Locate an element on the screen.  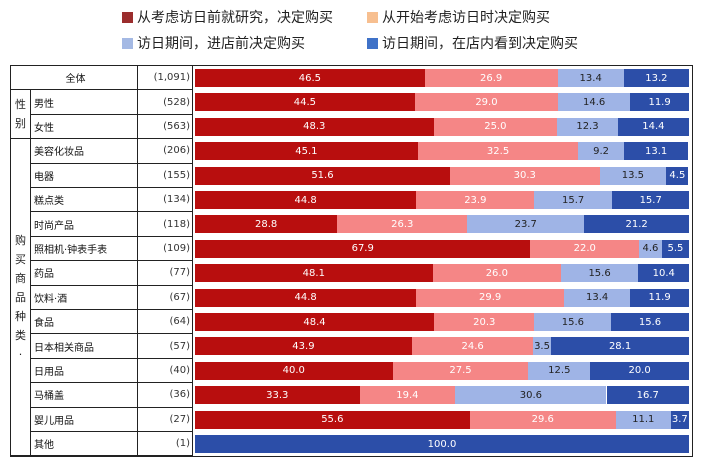
data-label: 23.7 is located at coordinates (525, 224).